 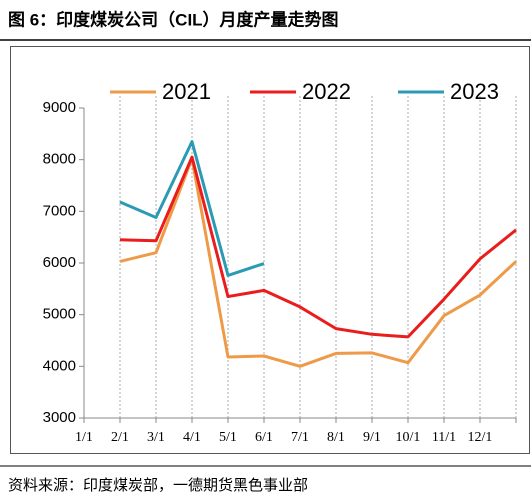 I want to click on y-tick-label: 3000, so click(x=59, y=417).